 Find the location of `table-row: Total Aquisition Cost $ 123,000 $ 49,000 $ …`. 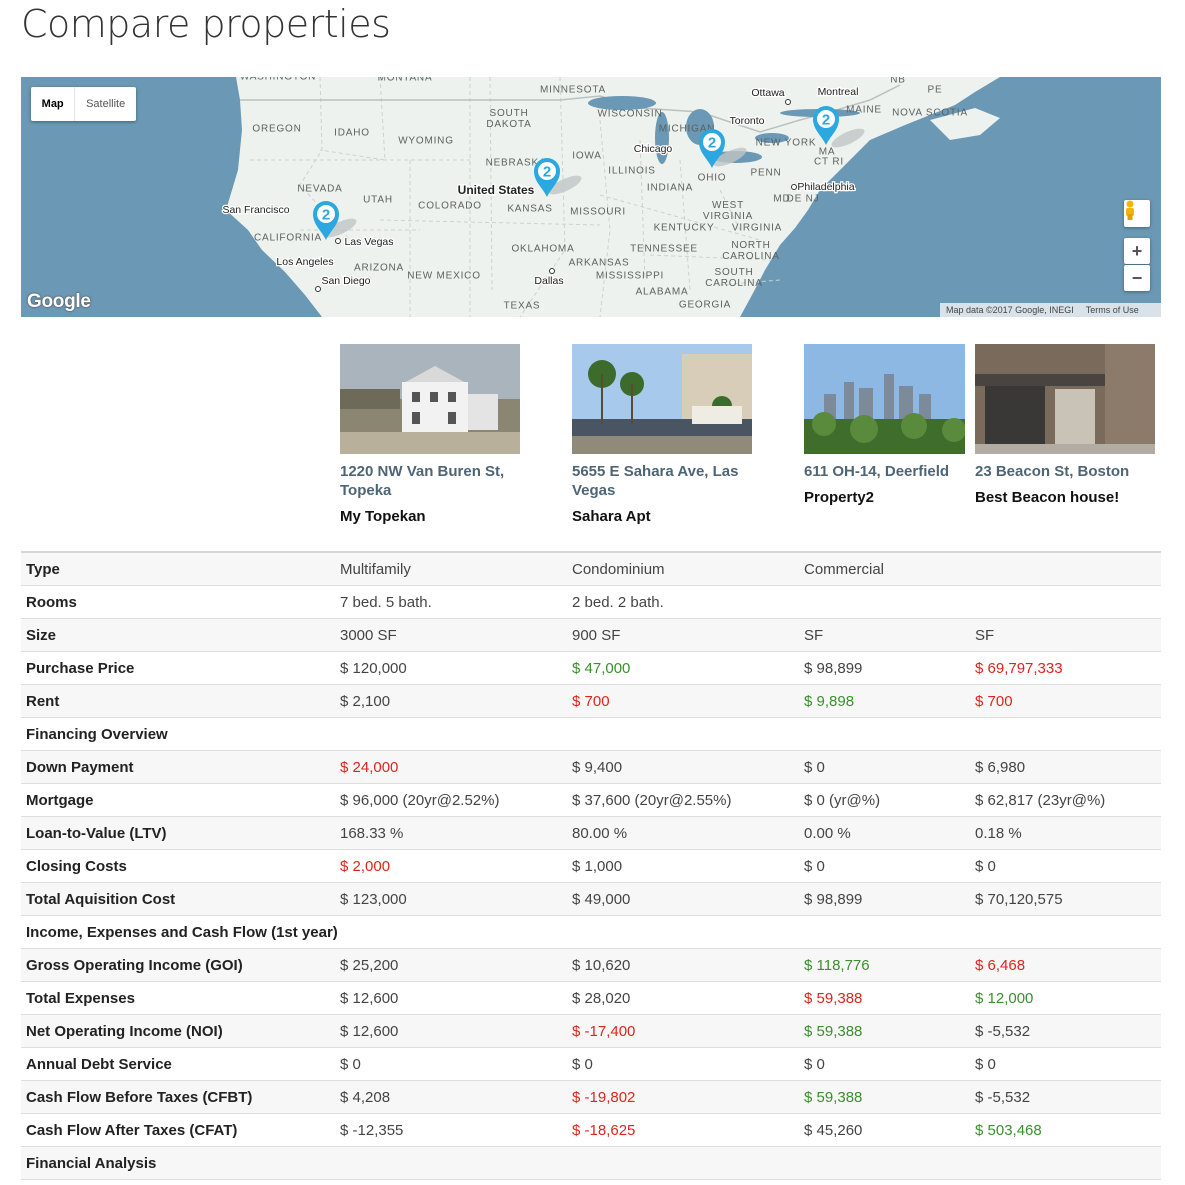

table-row: Total Aquisition Cost $ 123,000 $ 49,000 $ … is located at coordinates (591, 899).